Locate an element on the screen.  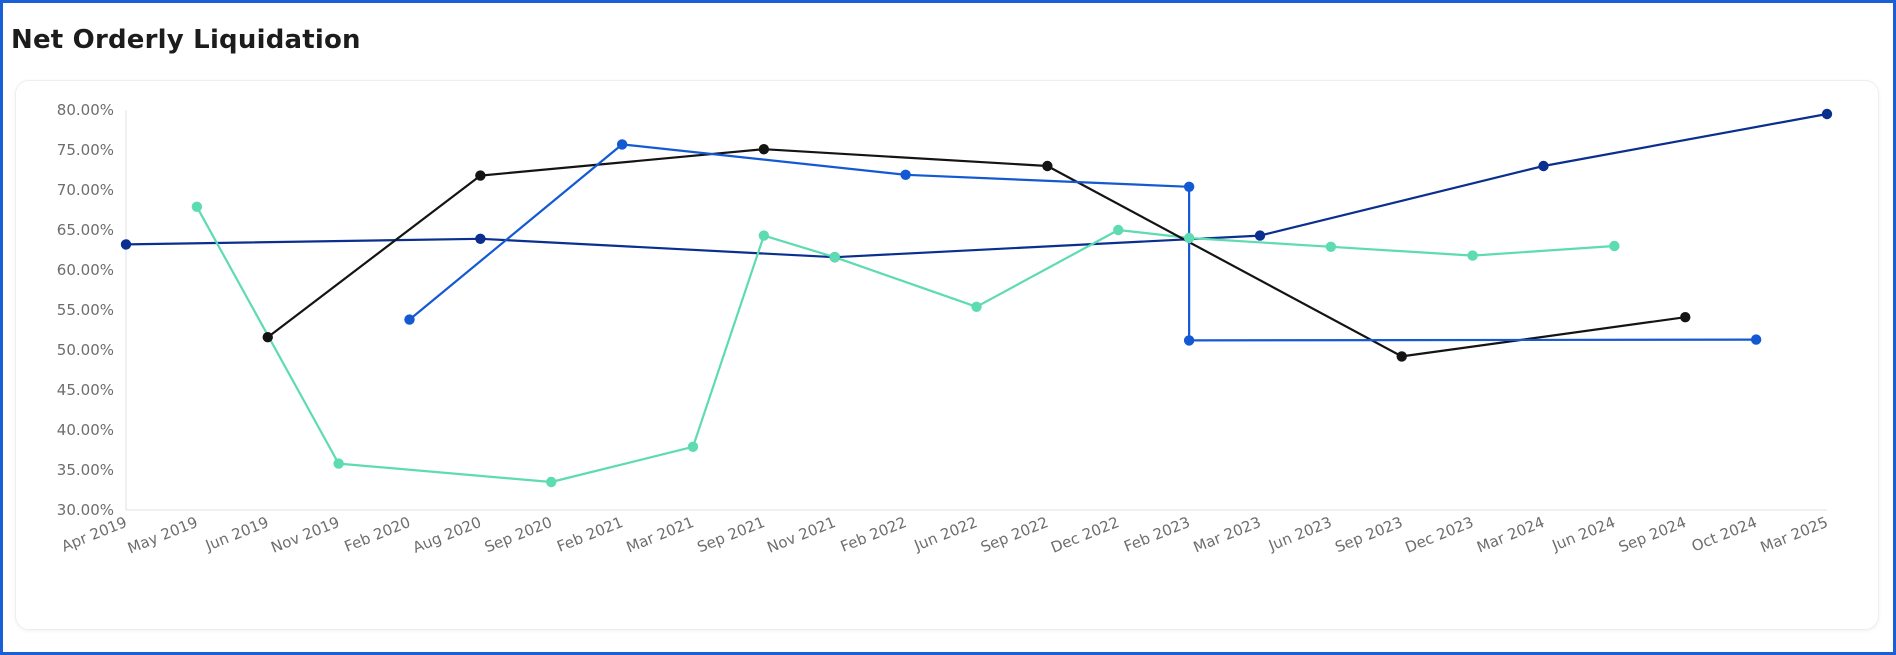
y-tick-label: 75.00% is located at coordinates (85, 150).